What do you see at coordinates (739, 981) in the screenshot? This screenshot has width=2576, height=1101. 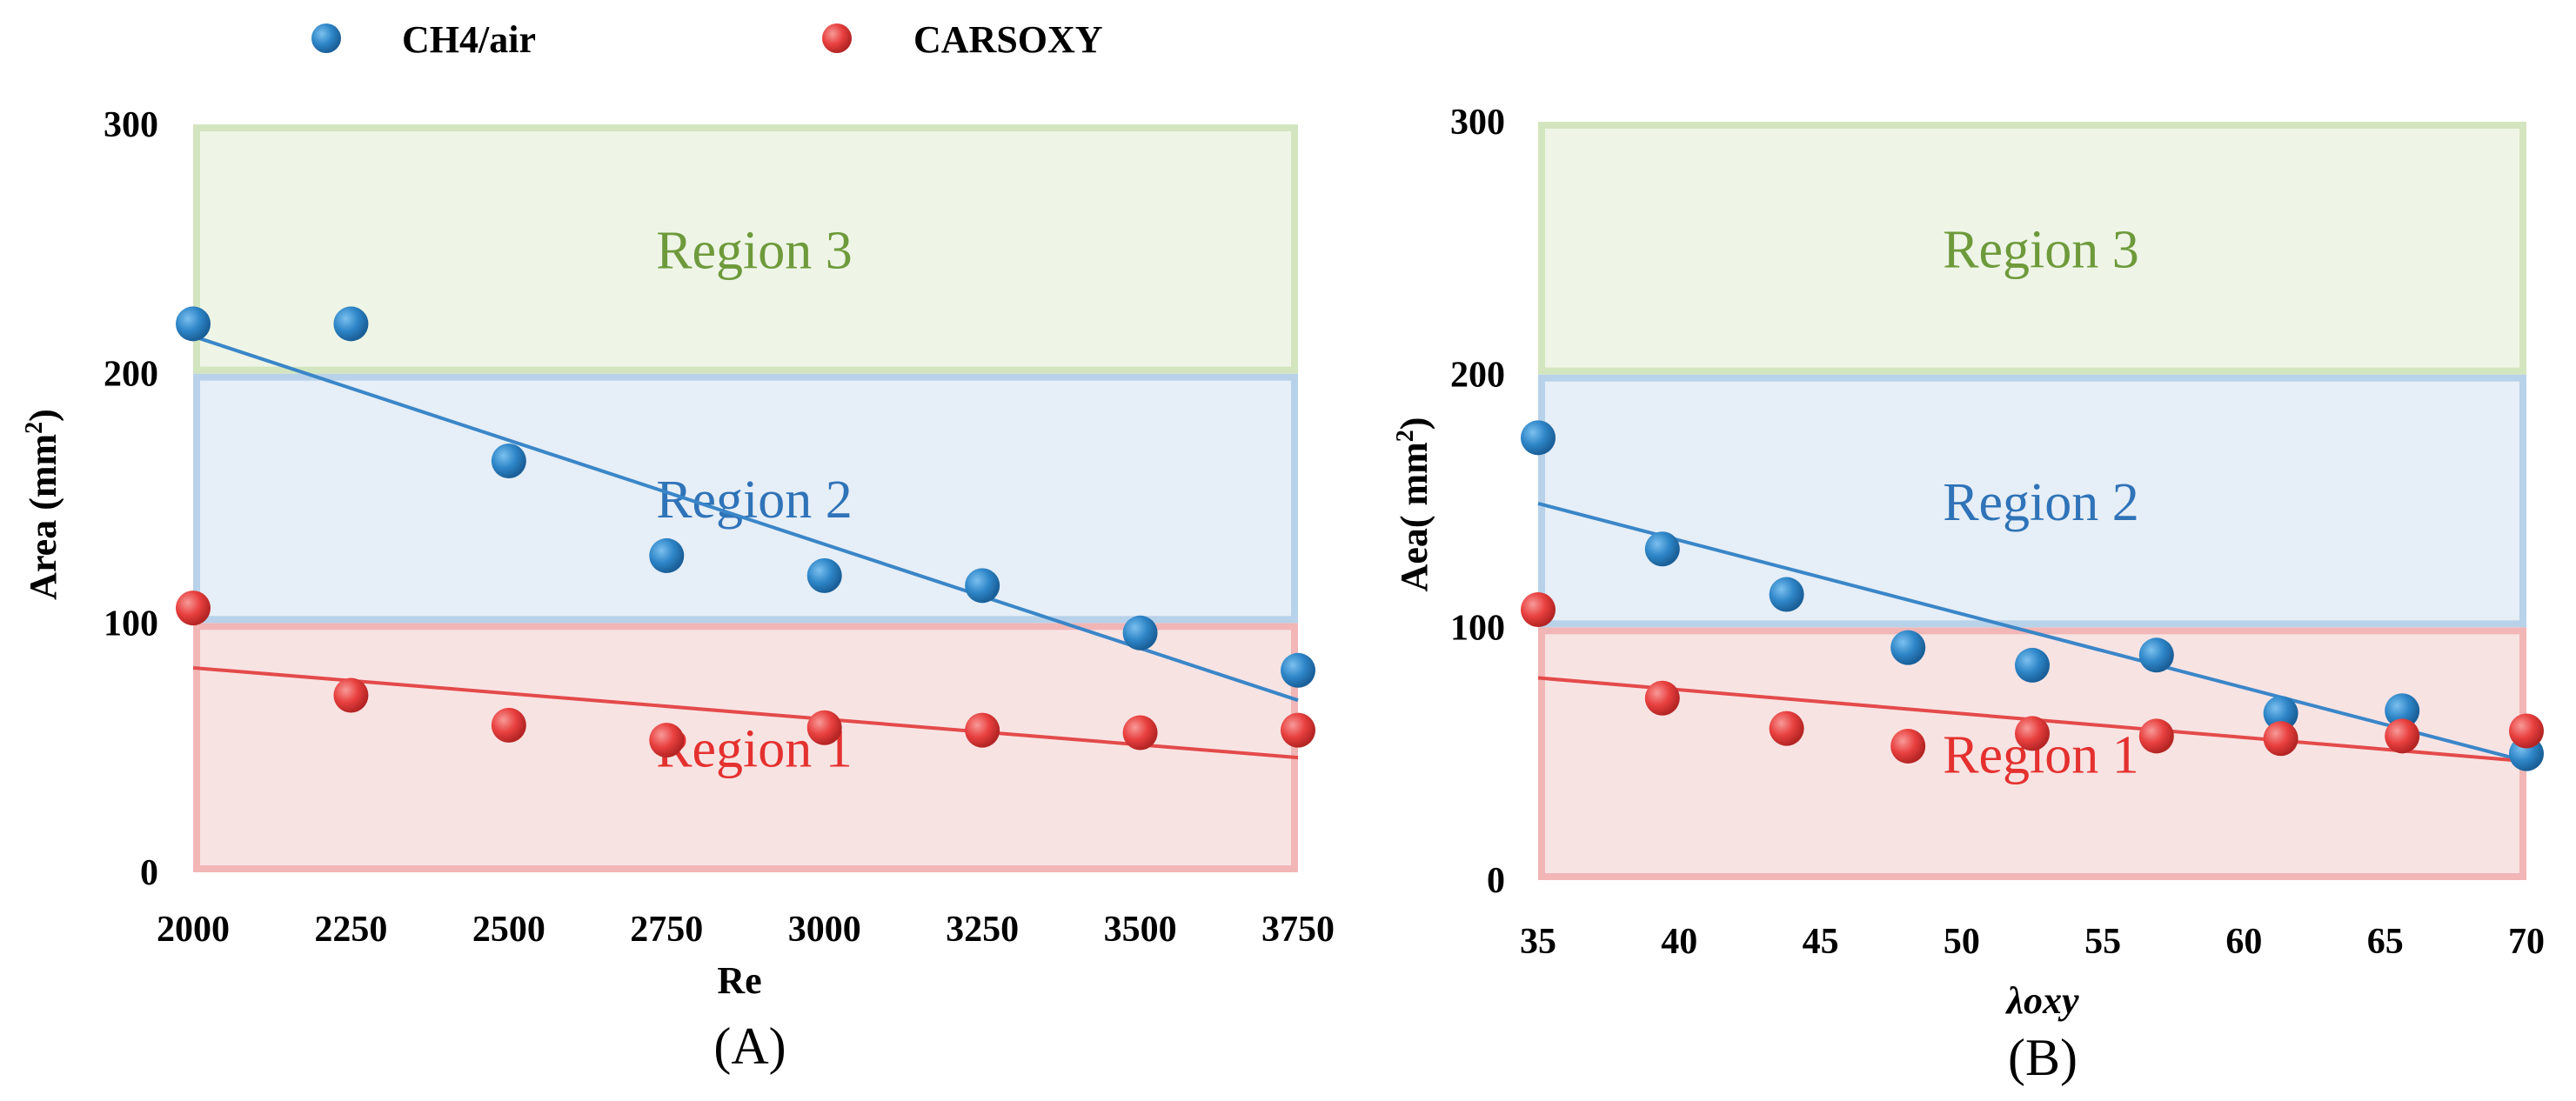 I see `panel-a-x-axis-label: Re` at bounding box center [739, 981].